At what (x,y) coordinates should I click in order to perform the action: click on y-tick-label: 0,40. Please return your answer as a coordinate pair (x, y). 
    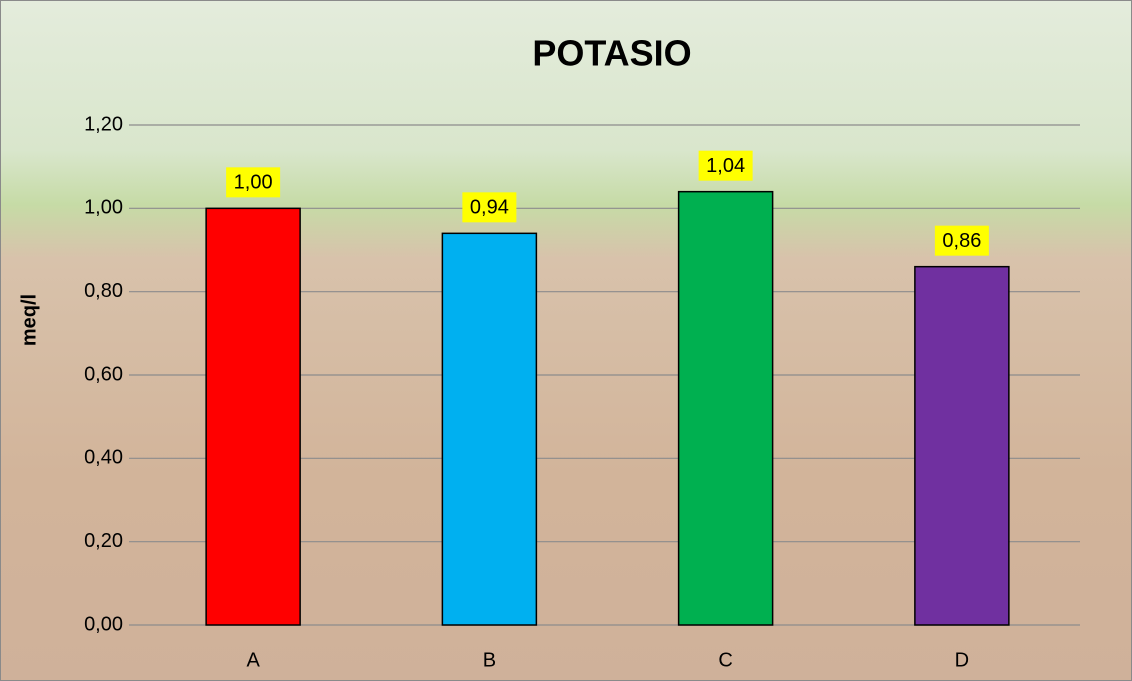
    Looking at the image, I should click on (103, 458).